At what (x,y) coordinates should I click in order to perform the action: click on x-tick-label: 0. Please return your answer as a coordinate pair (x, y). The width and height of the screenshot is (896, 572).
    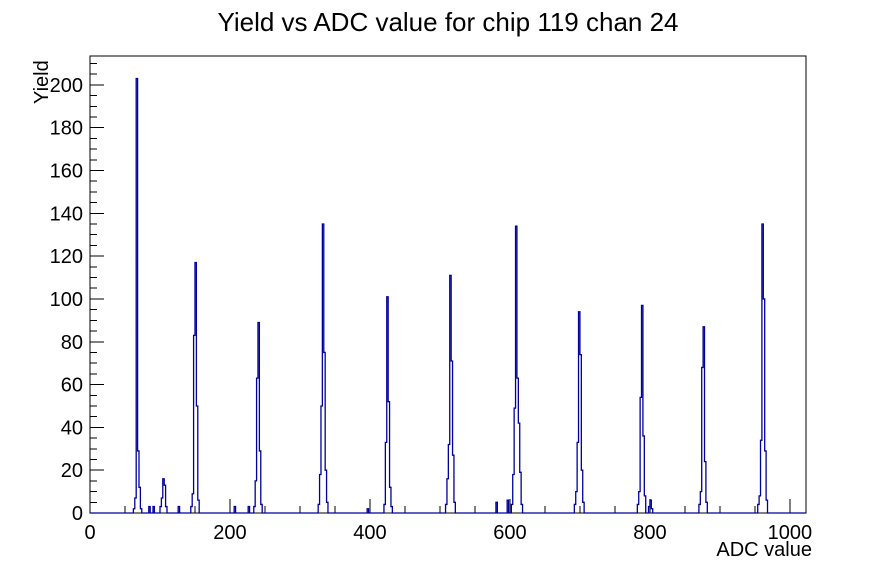
    Looking at the image, I should click on (89, 533).